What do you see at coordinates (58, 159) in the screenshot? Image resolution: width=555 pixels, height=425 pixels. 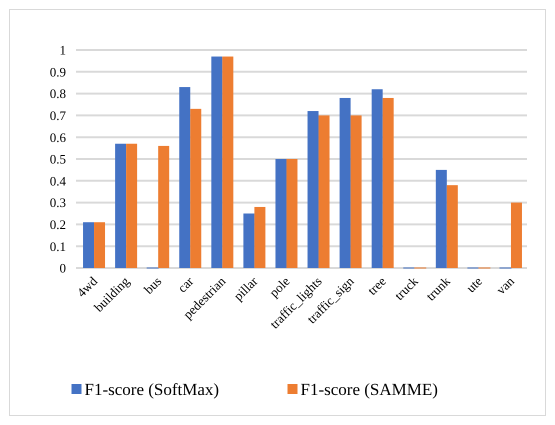 I see `y-tick-label: 0.5` at bounding box center [58, 159].